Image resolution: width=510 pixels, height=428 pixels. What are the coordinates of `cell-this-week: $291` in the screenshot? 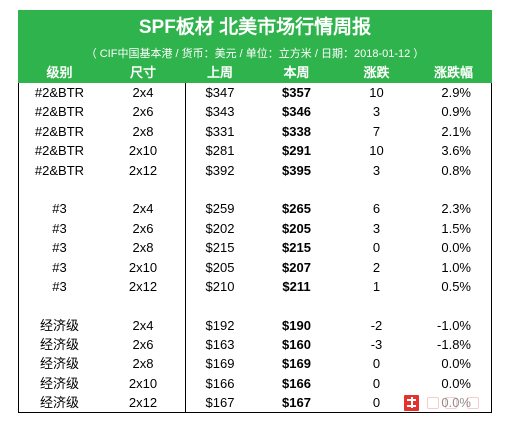 It's located at (296, 151).